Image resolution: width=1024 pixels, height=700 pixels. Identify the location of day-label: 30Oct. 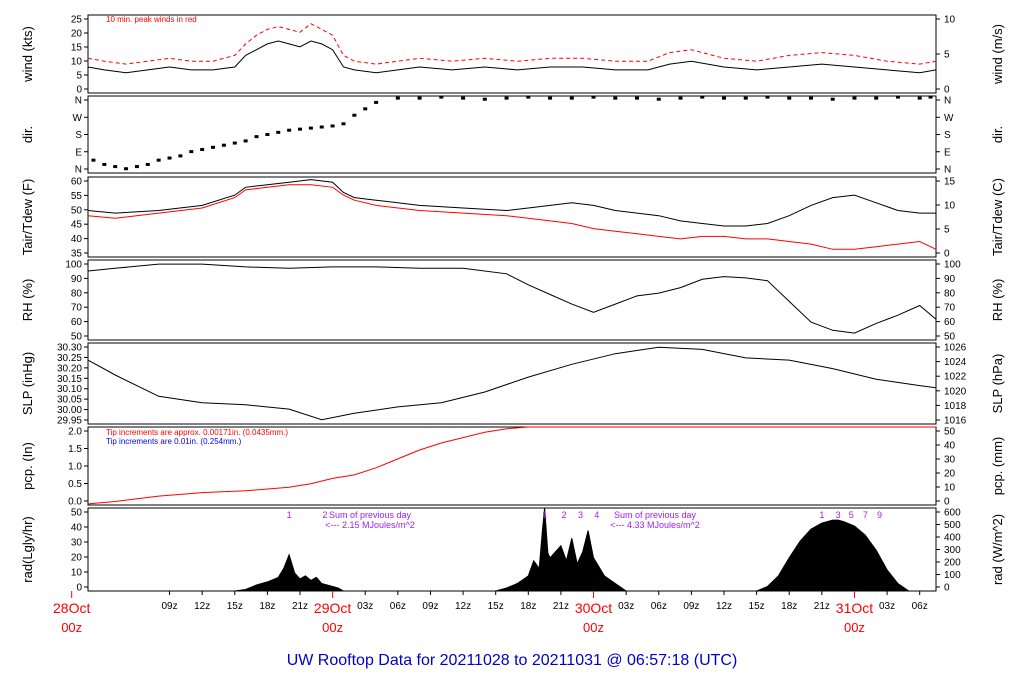
(593, 608).